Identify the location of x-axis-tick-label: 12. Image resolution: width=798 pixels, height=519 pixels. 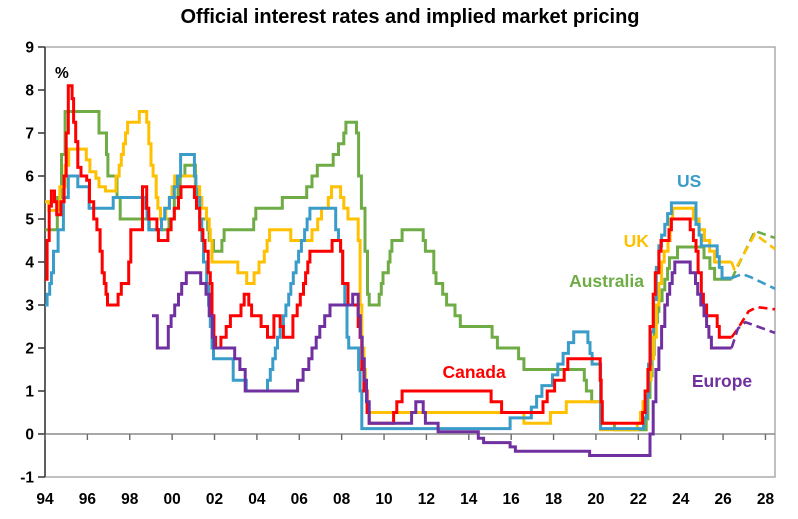
(426, 499).